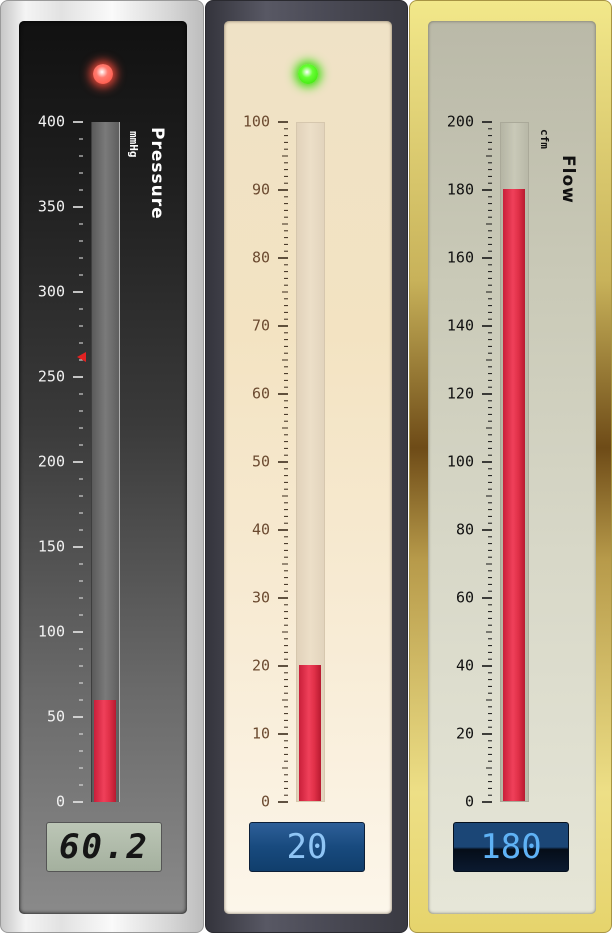  I want to click on flow-tick-label: 0, so click(469, 802).